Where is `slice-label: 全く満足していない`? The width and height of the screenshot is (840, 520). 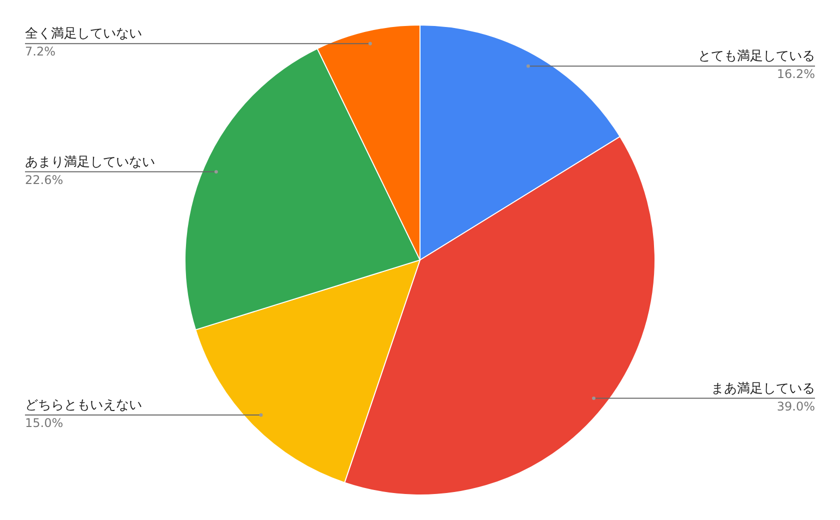
slice-label: 全く満足していない is located at coordinates (83, 34).